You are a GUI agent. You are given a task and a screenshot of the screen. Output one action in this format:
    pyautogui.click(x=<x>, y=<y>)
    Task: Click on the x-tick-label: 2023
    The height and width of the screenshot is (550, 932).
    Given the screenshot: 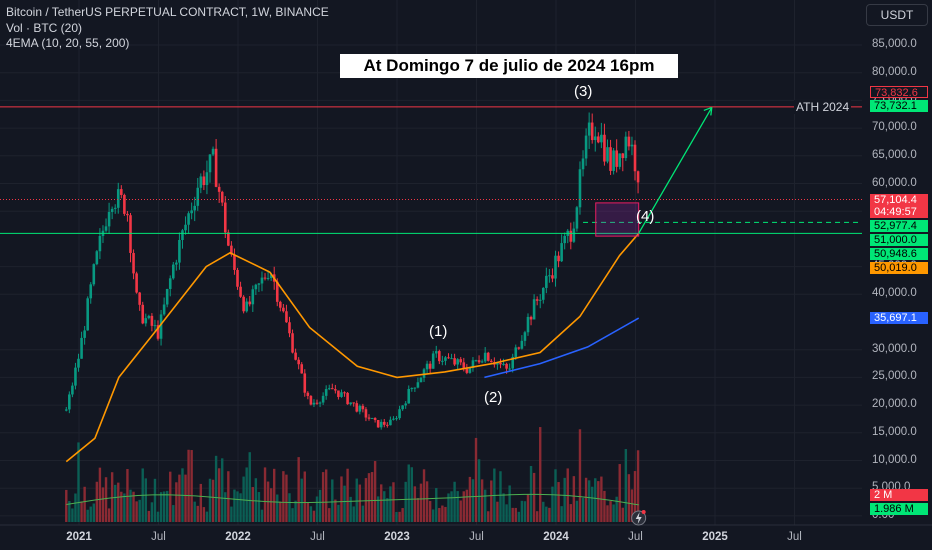 What is the action you would take?
    pyautogui.click(x=397, y=537)
    